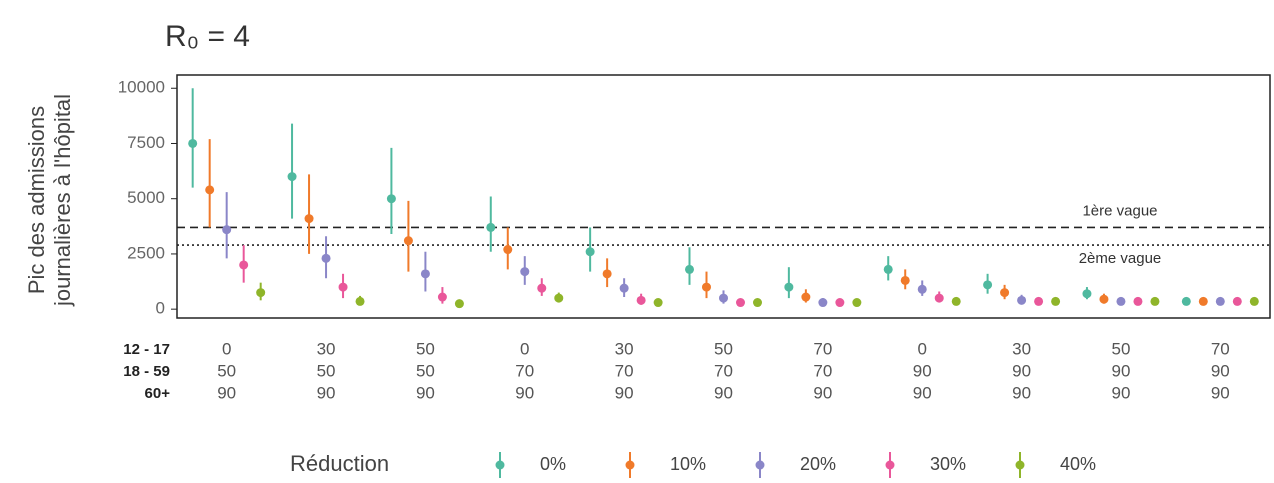 The image size is (1274, 483). What do you see at coordinates (146, 371) in the screenshot?
I see `row-label: 18 - 59` at bounding box center [146, 371].